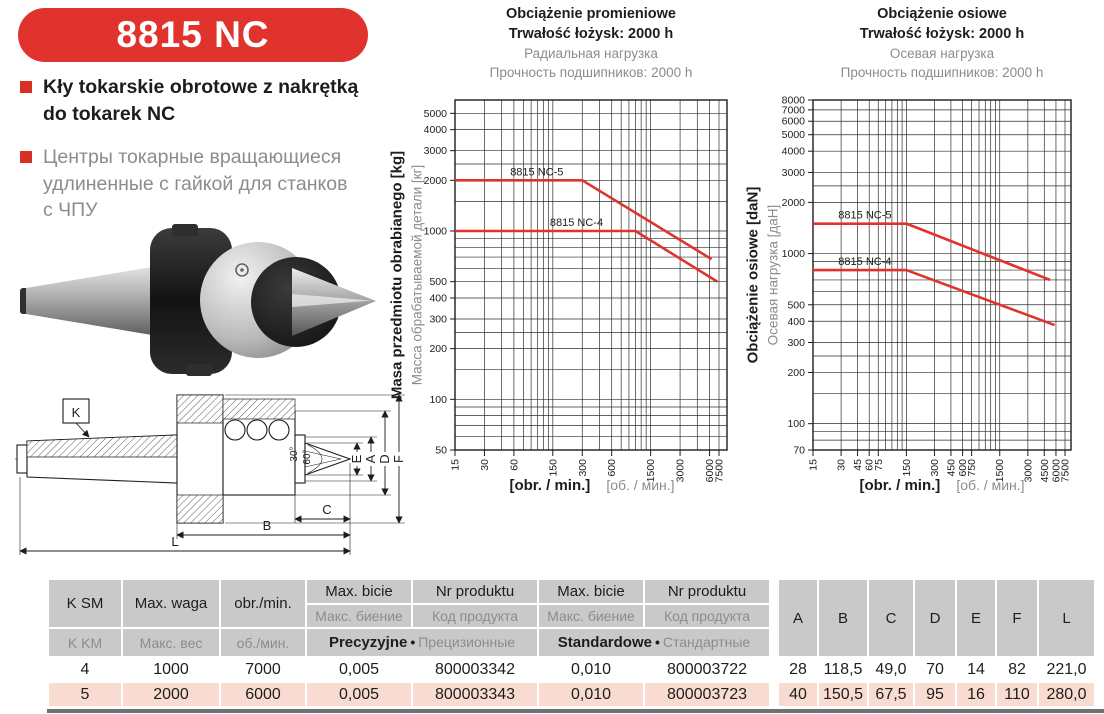  What do you see at coordinates (794, 101) in the screenshot?
I see `svg-text: 8000` at bounding box center [794, 101].